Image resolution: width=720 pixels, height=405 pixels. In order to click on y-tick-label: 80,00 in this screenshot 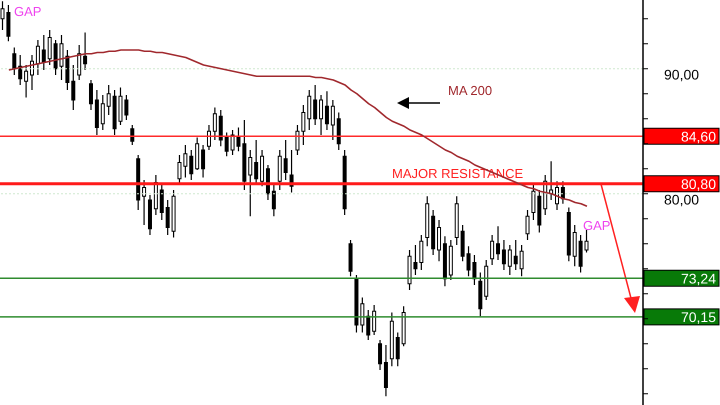, I will do `click(682, 200)`.